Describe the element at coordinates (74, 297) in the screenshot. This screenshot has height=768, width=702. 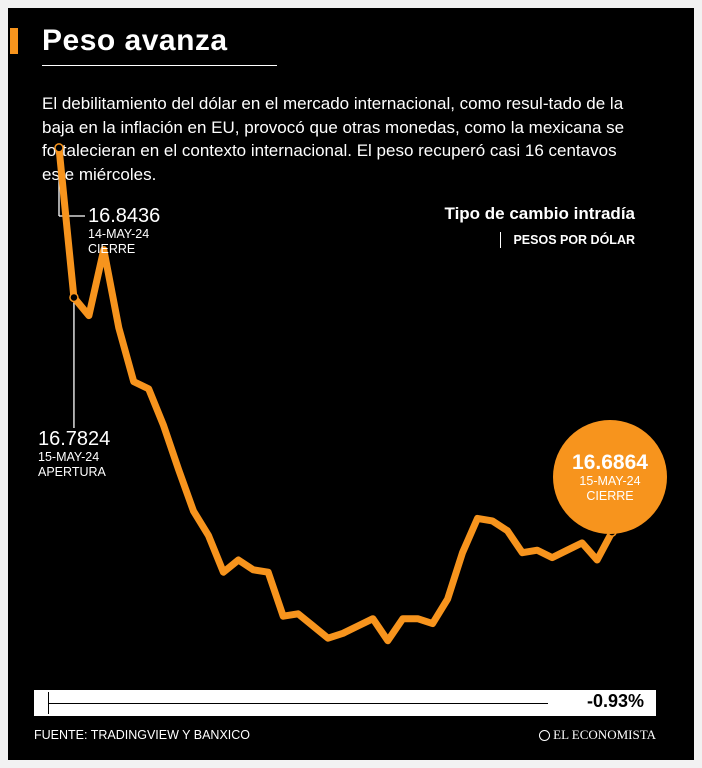
I see `point-open` at that location.